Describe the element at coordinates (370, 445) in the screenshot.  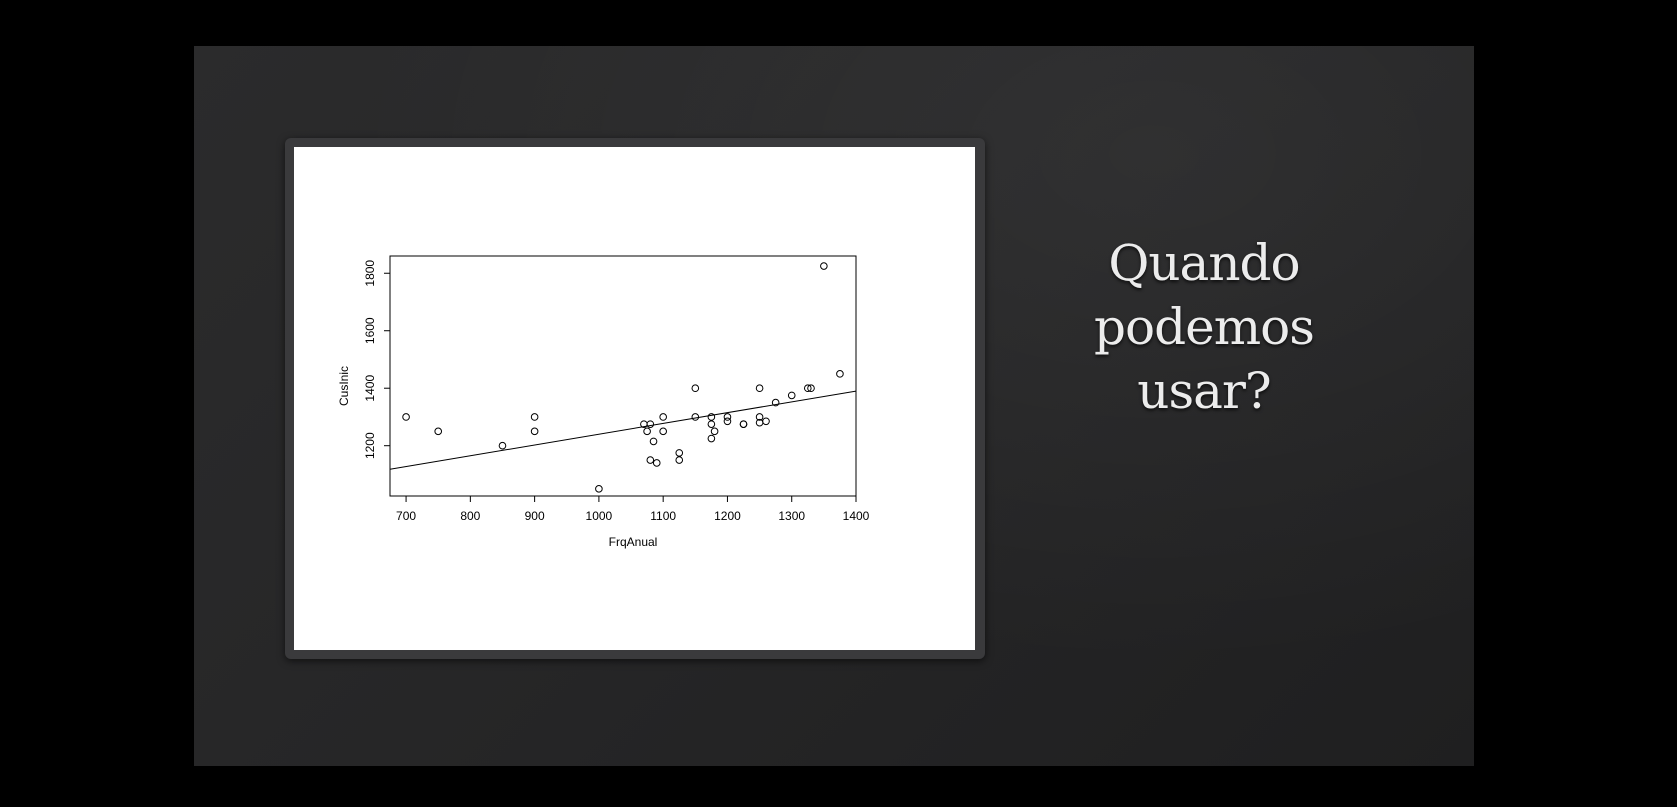
I see `y-tick-label: 1200` at that location.